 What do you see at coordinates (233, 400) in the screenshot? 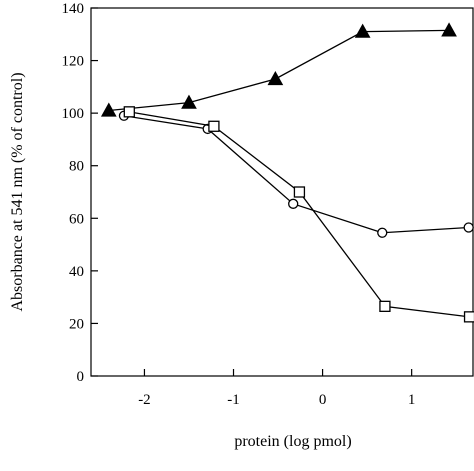
I see `x-tick-label: -1` at bounding box center [233, 400].